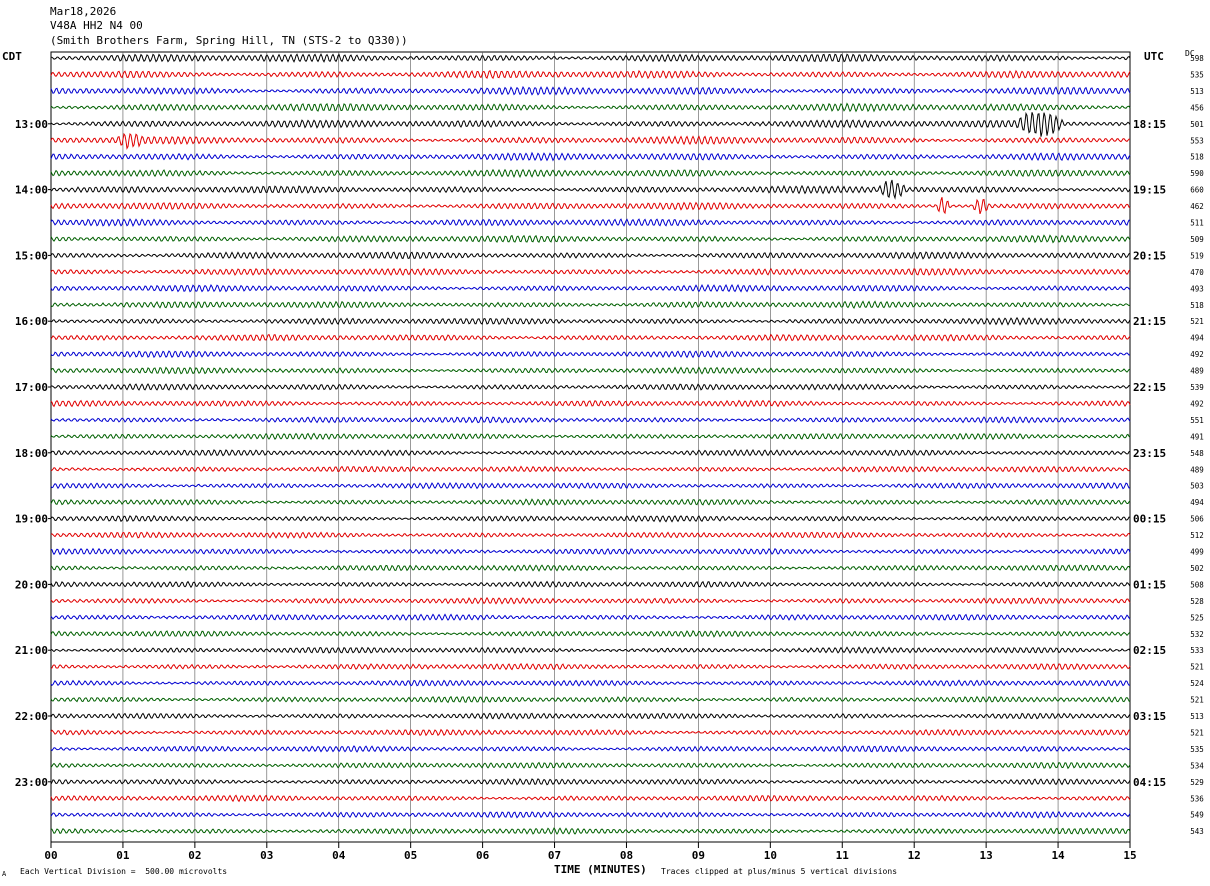 This screenshot has height=886, width=1210. What do you see at coordinates (31, 453) in the screenshot?
I see `cdt-hour-label: 18:00` at bounding box center [31, 453].